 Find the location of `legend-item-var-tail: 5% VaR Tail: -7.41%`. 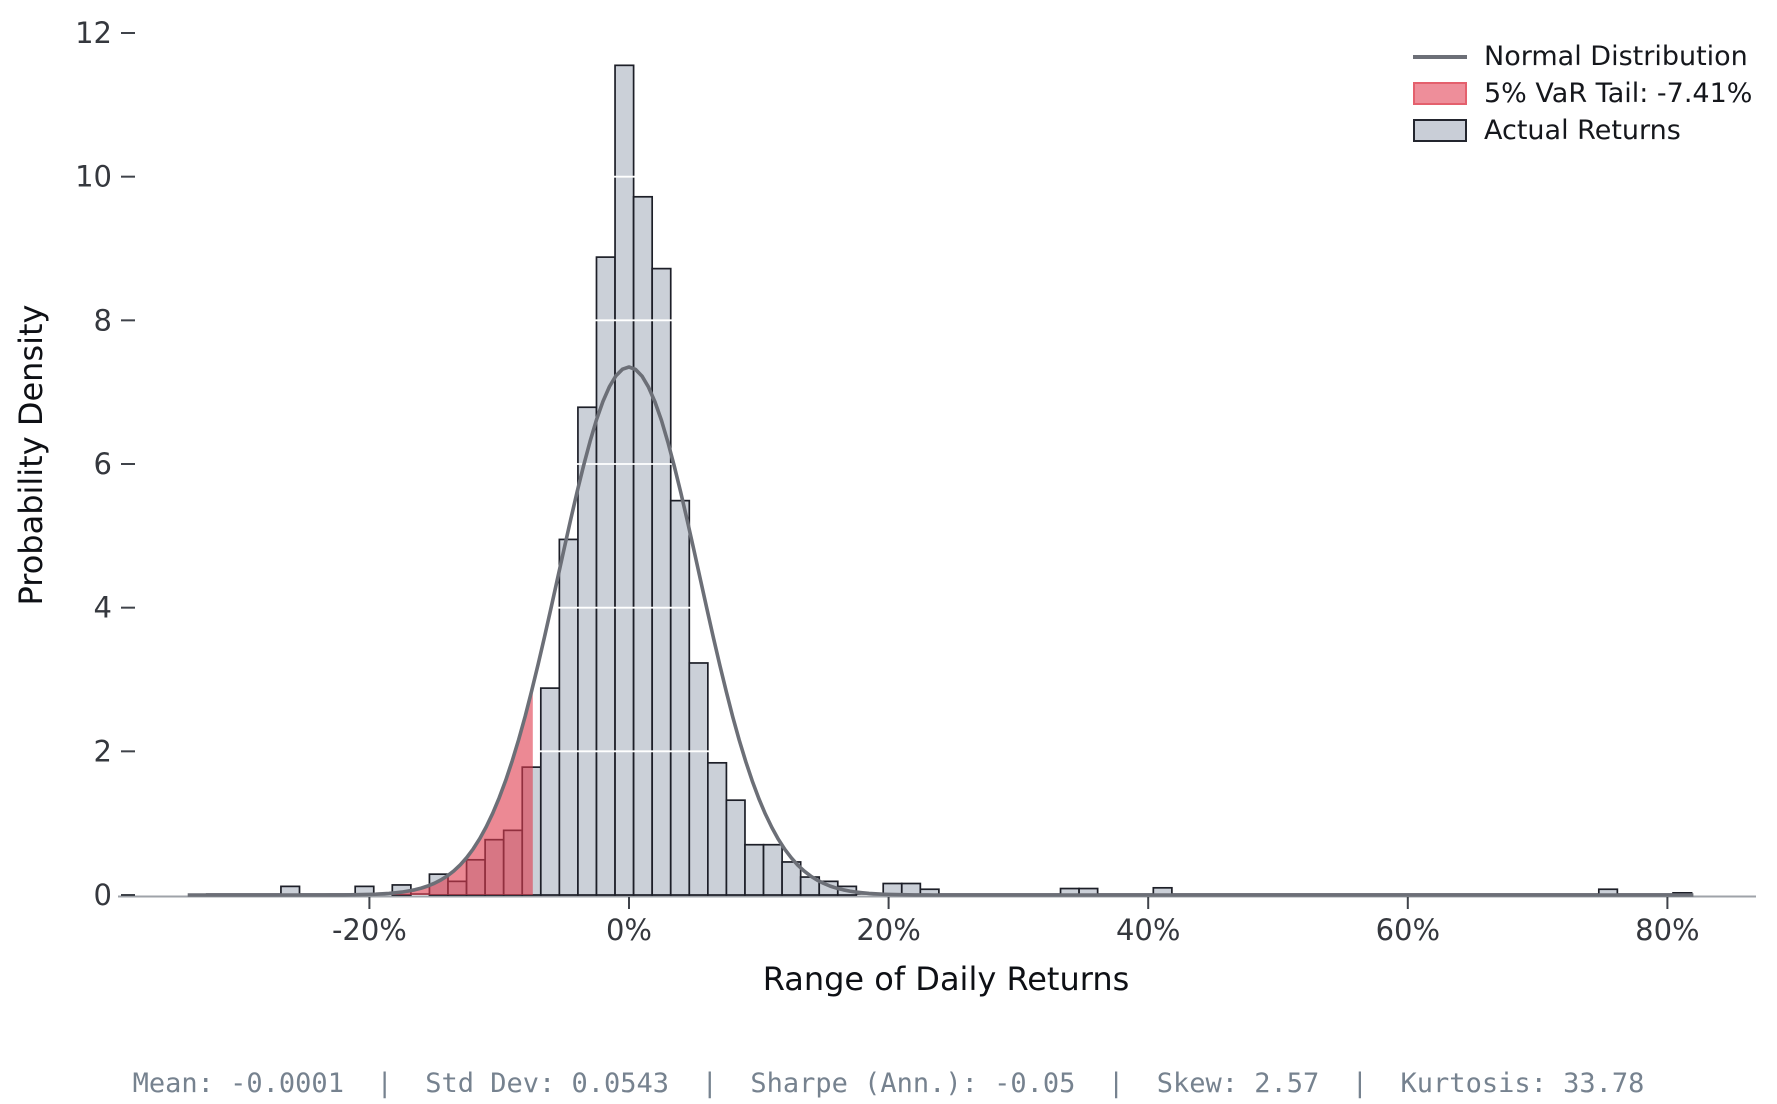

legend-item-var-tail: 5% VaR Tail: -7.41% is located at coordinates (1583, 93).